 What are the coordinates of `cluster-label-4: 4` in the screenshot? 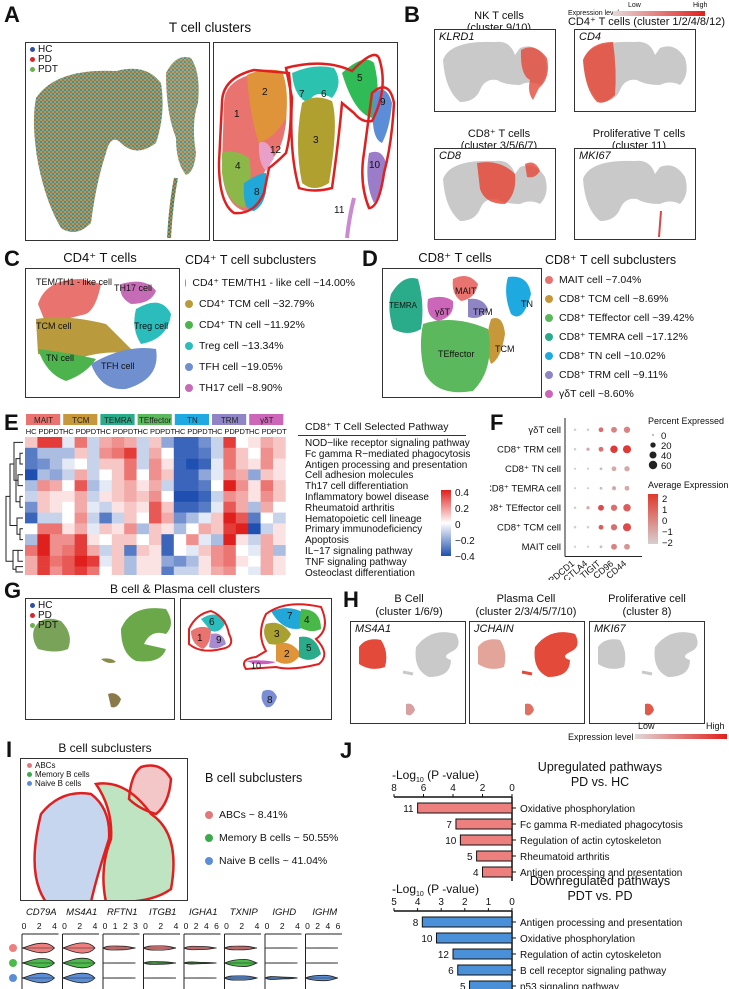 It's located at (307, 620).